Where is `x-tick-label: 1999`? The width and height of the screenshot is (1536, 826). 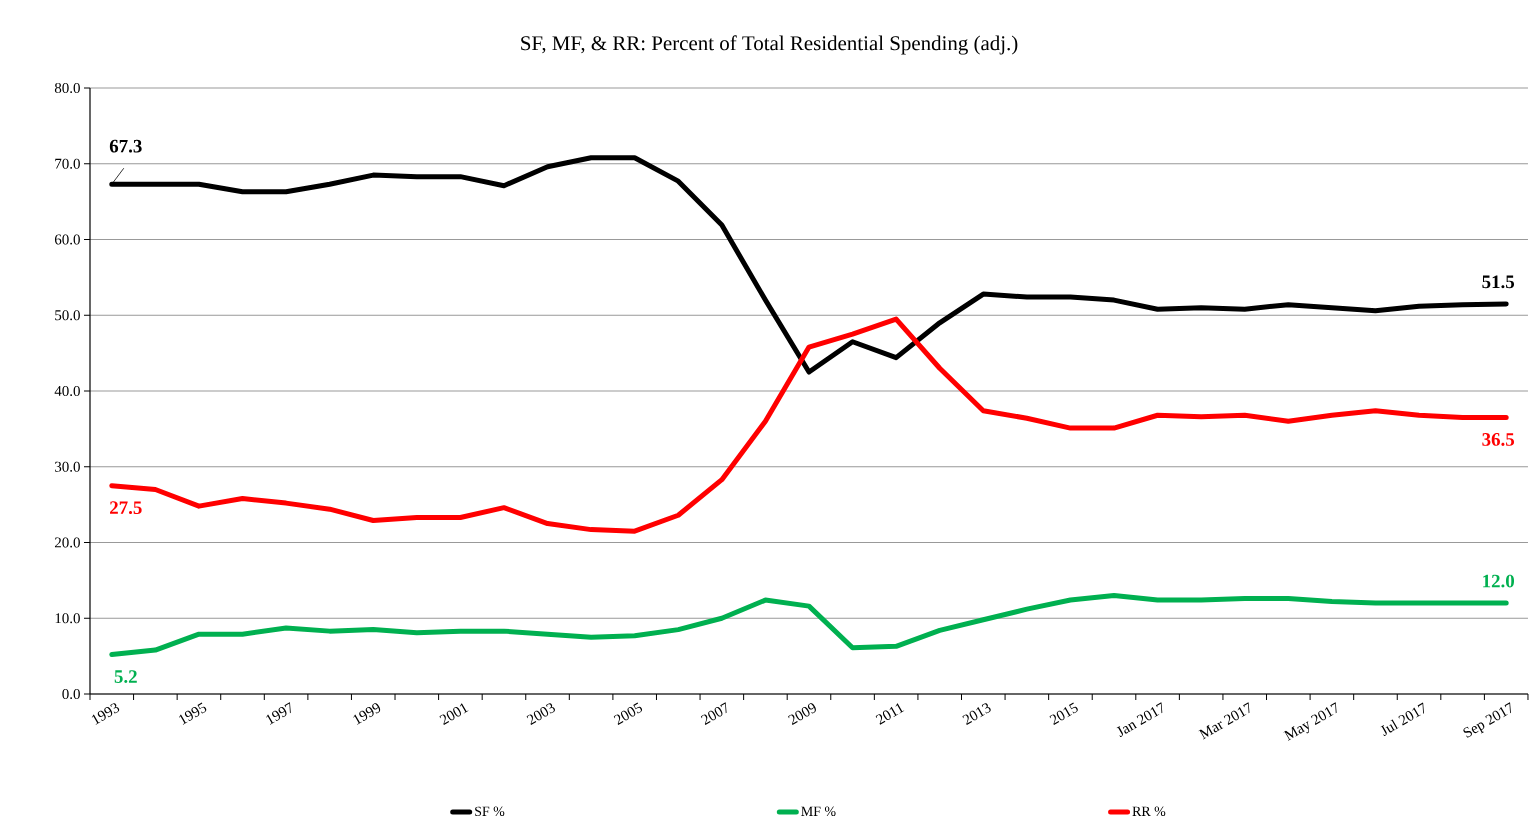
x-tick-label: 1999 is located at coordinates (367, 714).